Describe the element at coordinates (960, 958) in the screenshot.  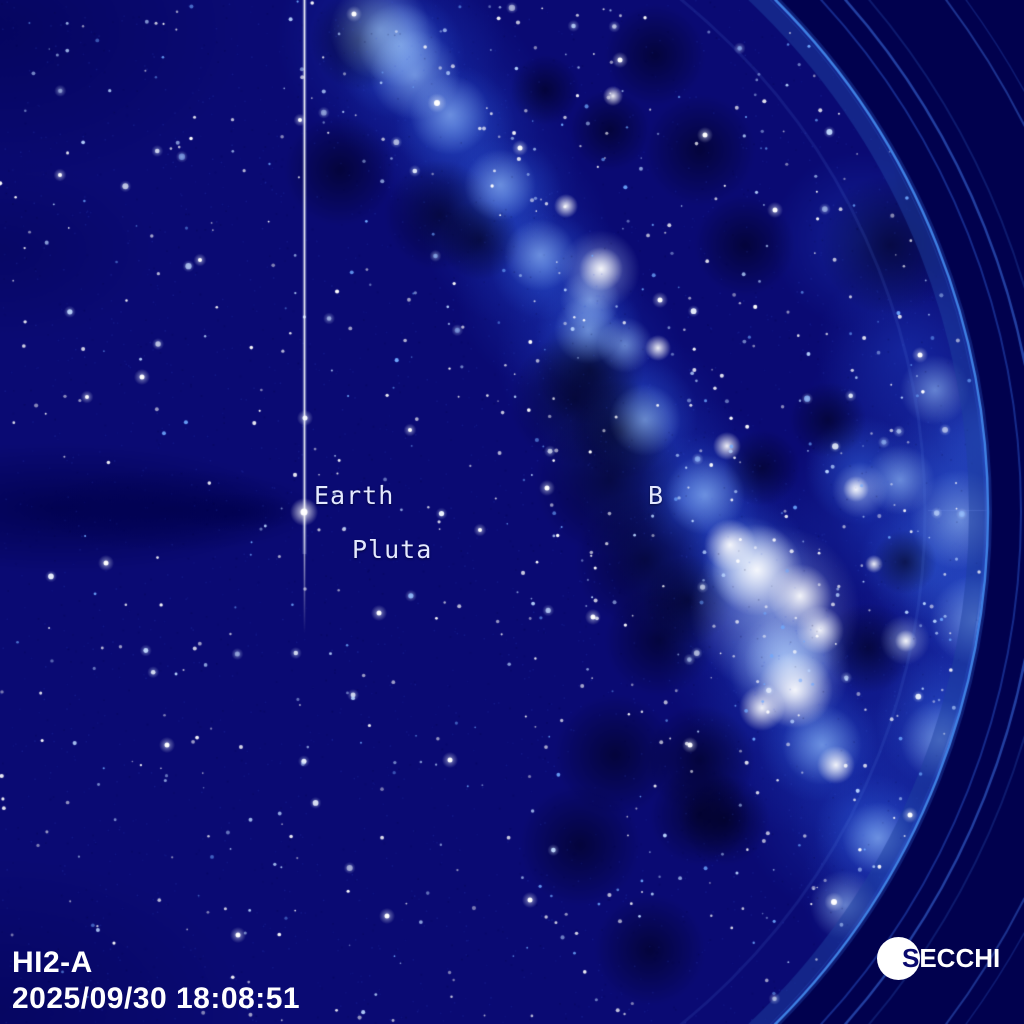
I see `secchi-logo-letters-rest: ECCHI` at that location.